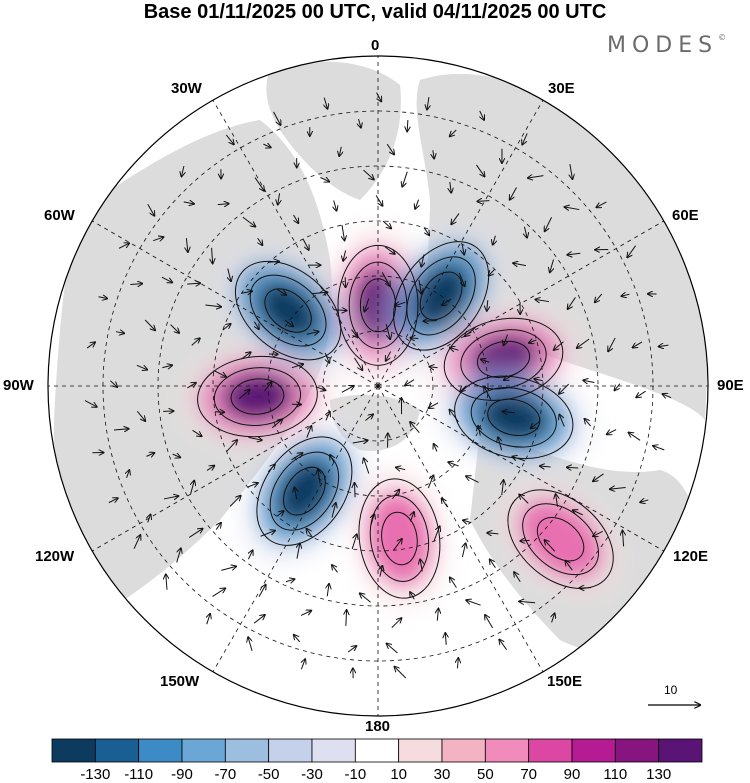 The height and width of the screenshot is (783, 750). I want to click on latitude-circle, so click(378, 386).